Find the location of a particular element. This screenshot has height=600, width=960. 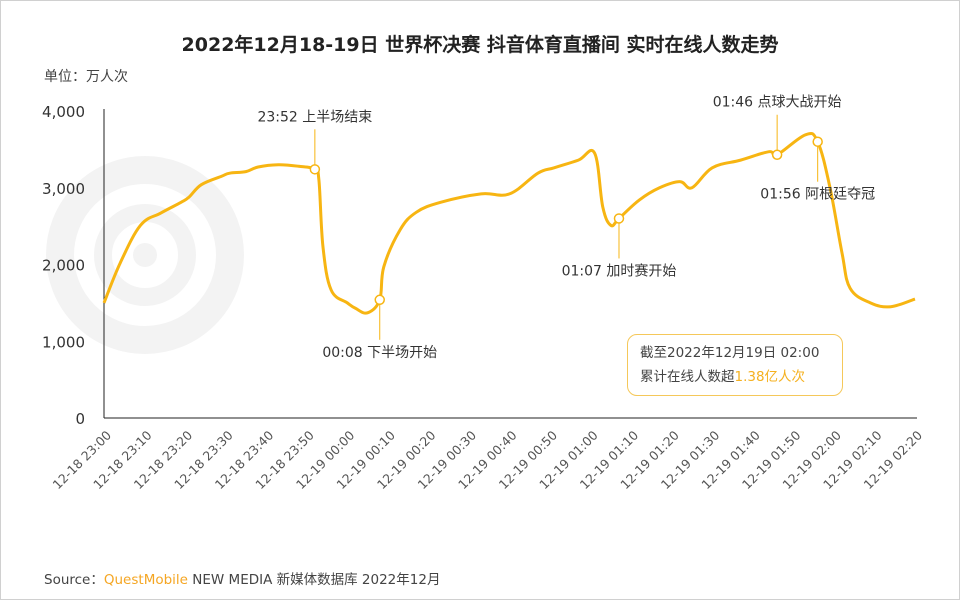

info-box: 截至2022年12月19日 02:00 累计在线人数超1.38亿人次 is located at coordinates (735, 365).